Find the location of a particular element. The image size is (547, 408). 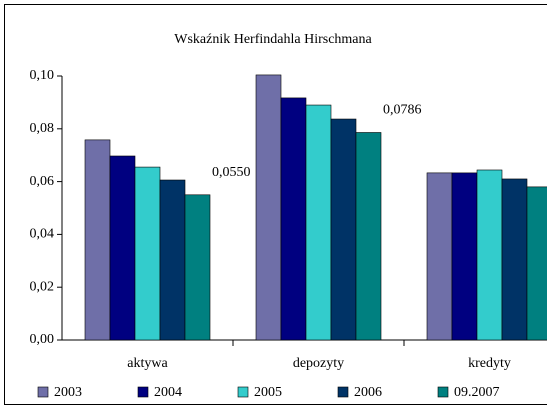

y-tick-label: 0,06 is located at coordinates (42, 181).